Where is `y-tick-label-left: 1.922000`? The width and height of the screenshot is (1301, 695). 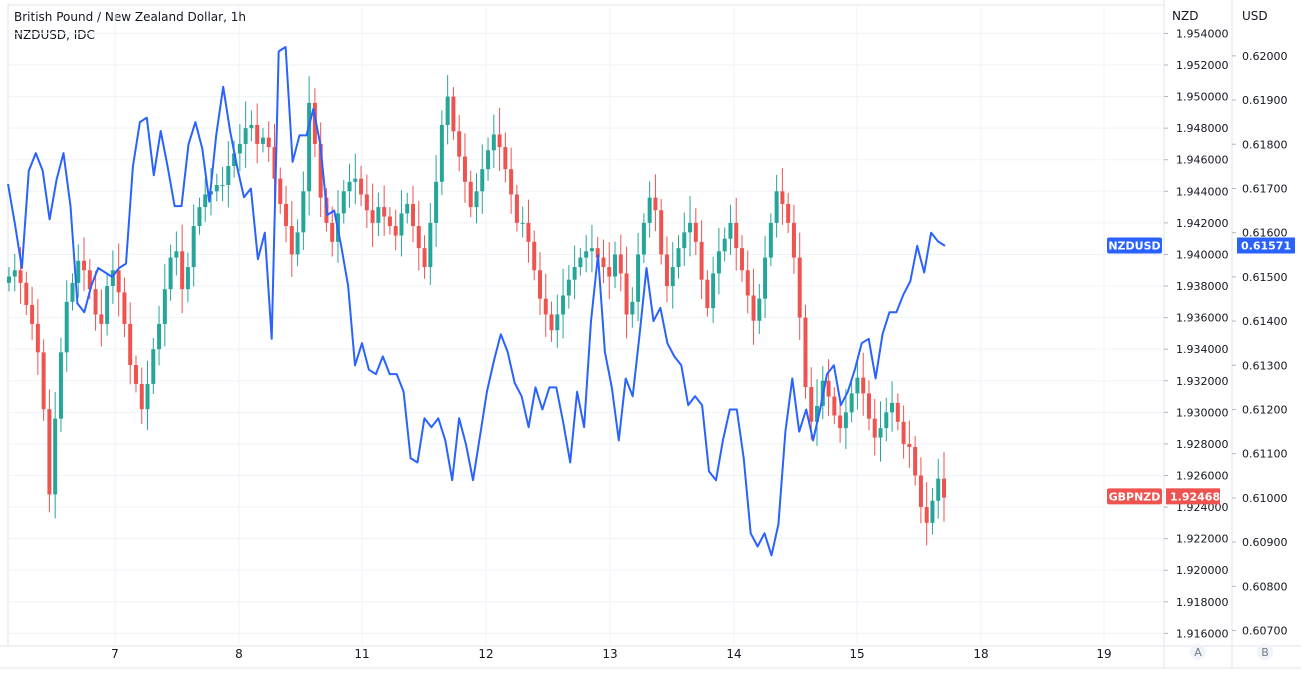 y-tick-label-left: 1.922000 is located at coordinates (1202, 539).